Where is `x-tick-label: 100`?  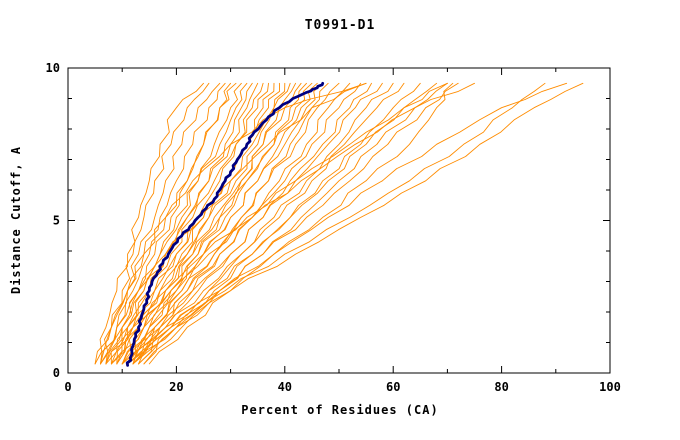
x-tick-label: 100 is located at coordinates (610, 387).